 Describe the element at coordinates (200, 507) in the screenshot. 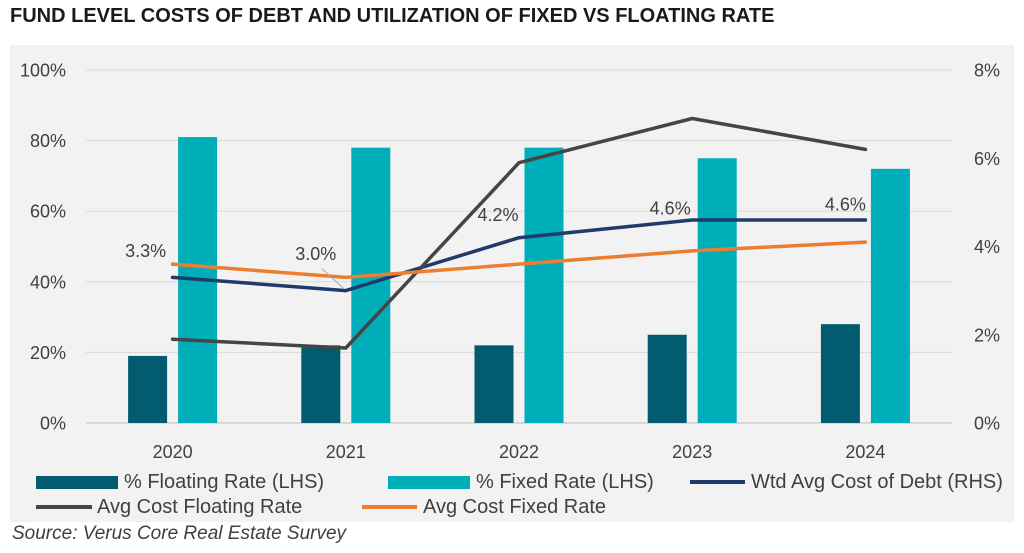

I see `legend-label-avg-cost-floating-rate: Avg Cost Floating Rate` at that location.